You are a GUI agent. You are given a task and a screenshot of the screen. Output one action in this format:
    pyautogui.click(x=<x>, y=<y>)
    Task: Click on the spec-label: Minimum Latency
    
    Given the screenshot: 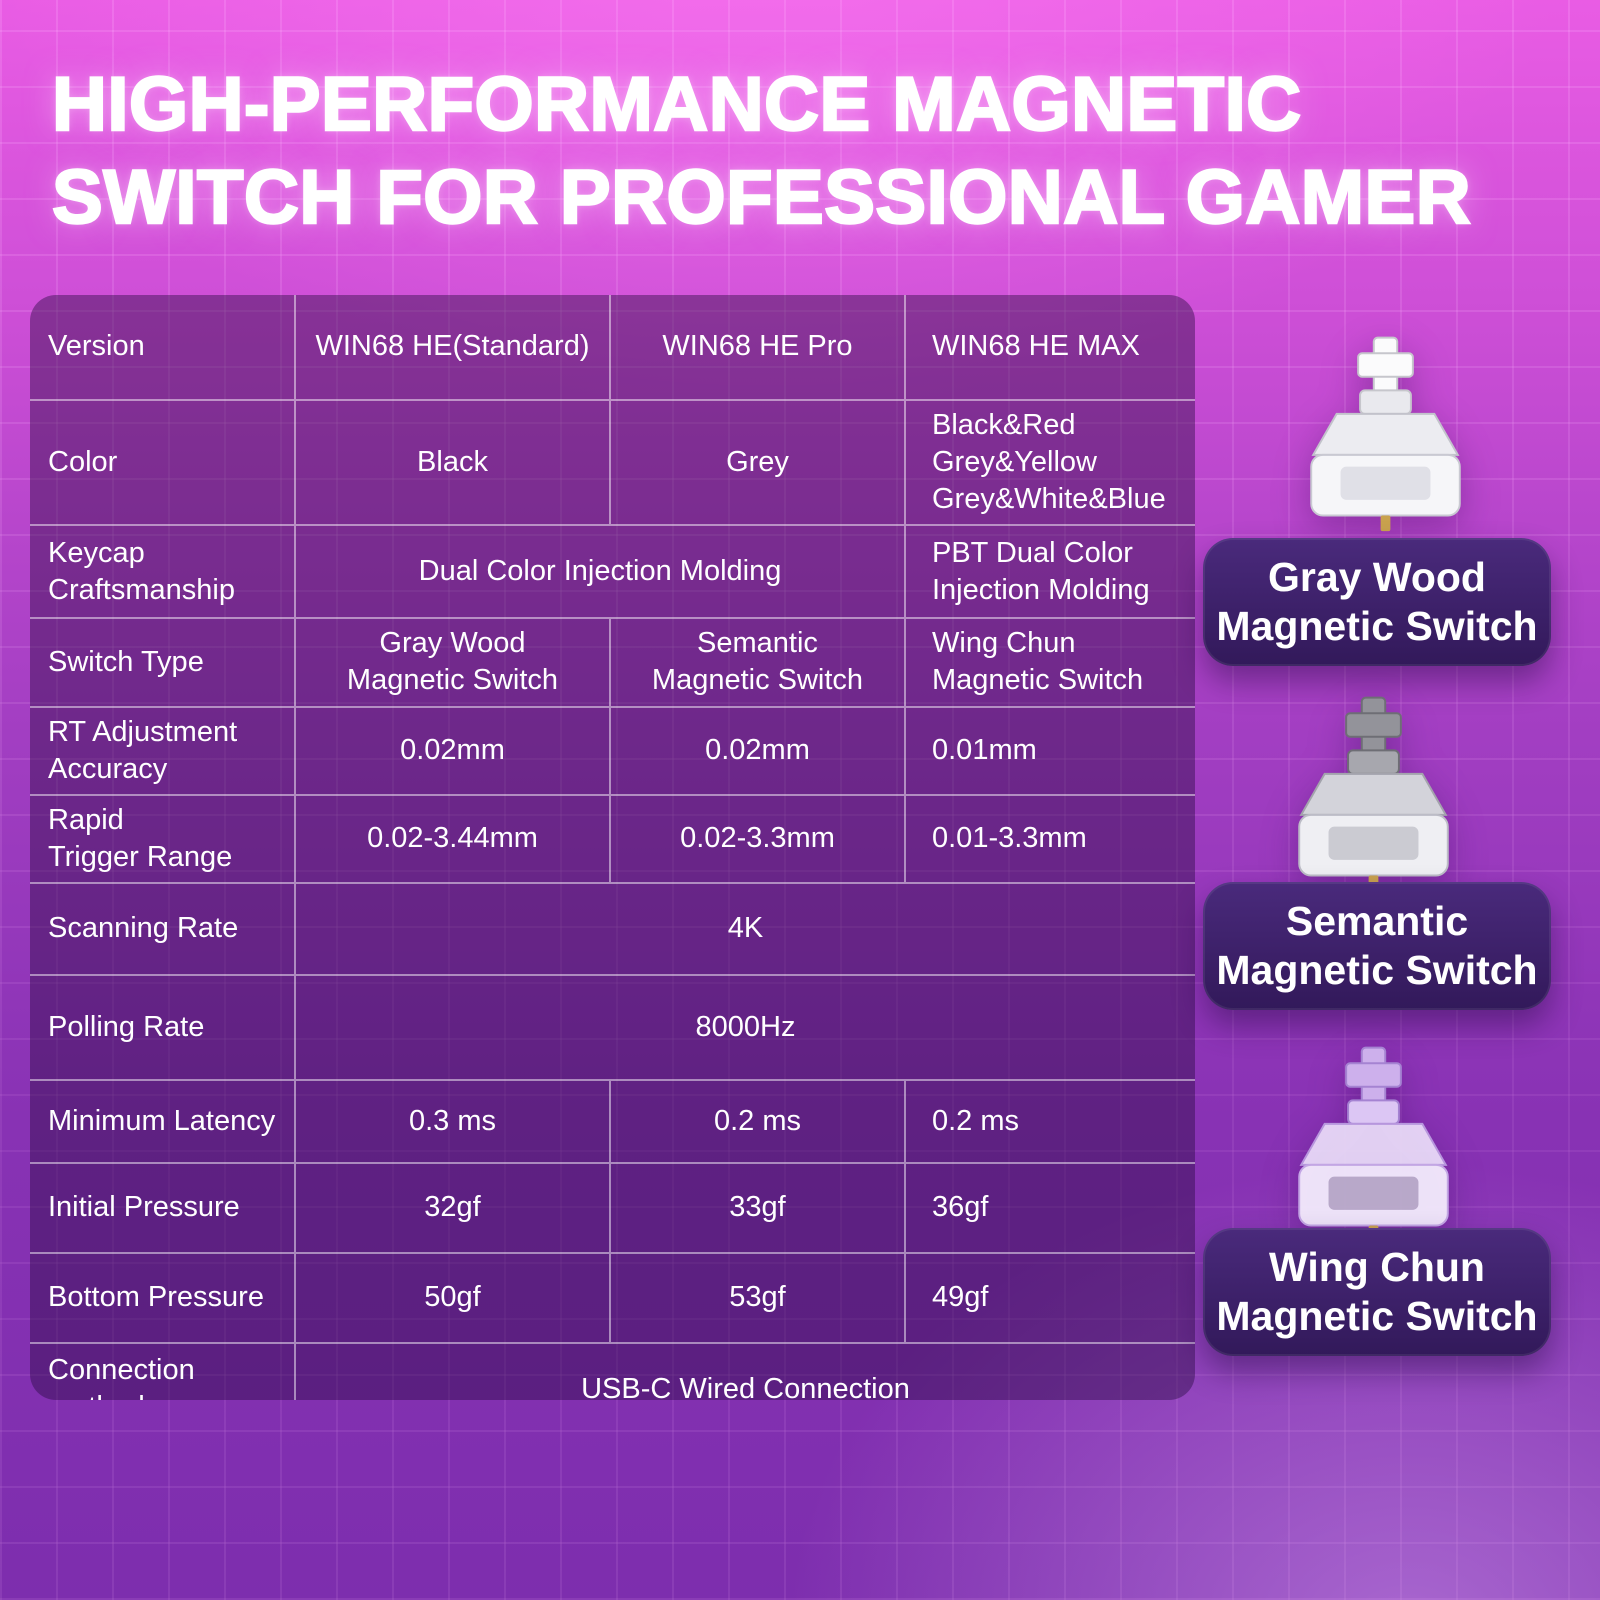 What is the action you would take?
    pyautogui.click(x=162, y=1120)
    